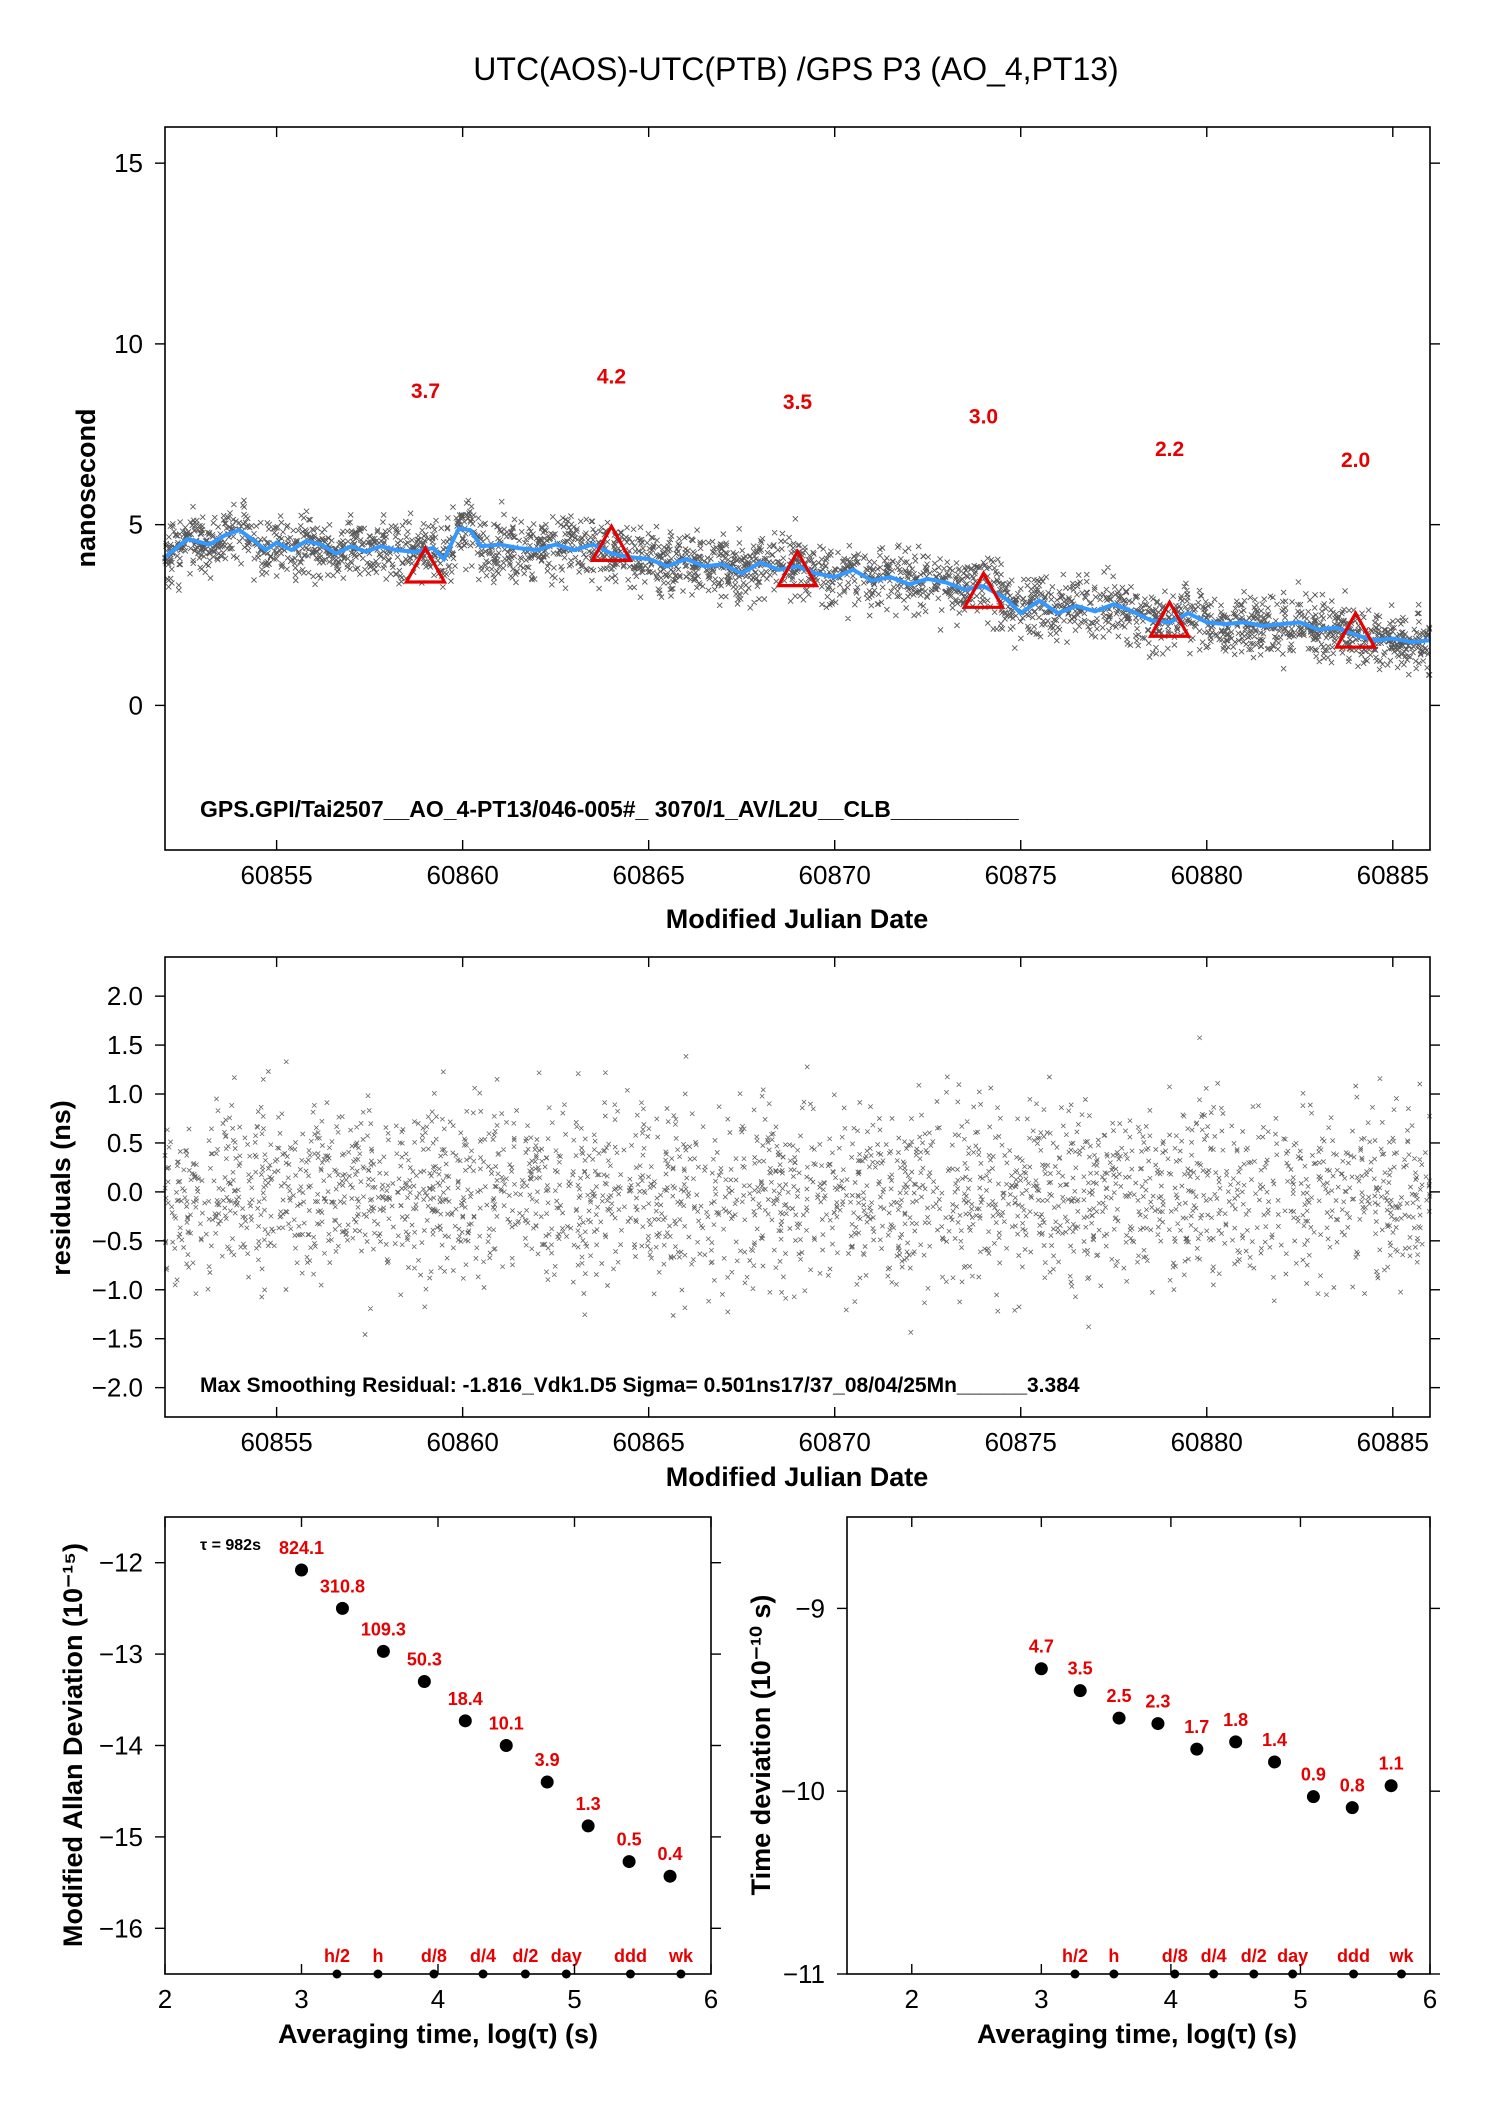  Describe the element at coordinates (588, 1804) in the screenshot. I see `deviation-value-label: 1.3` at that location.